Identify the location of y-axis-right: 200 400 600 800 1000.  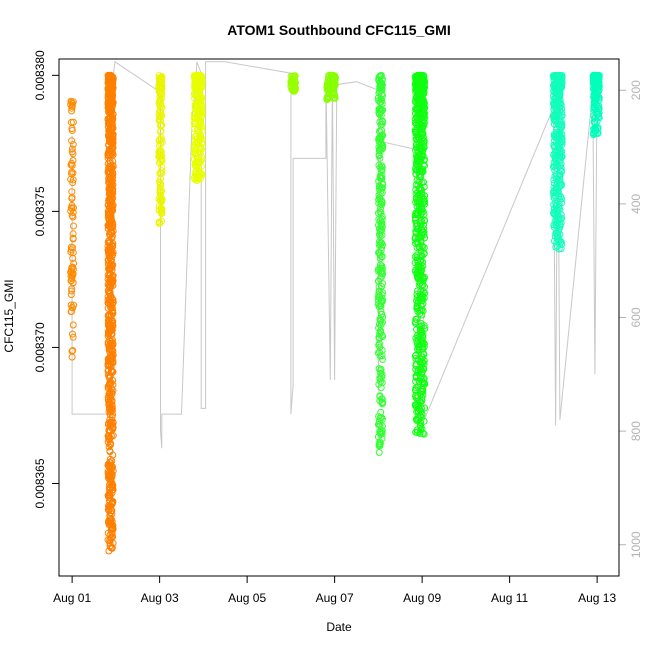
(630, 319).